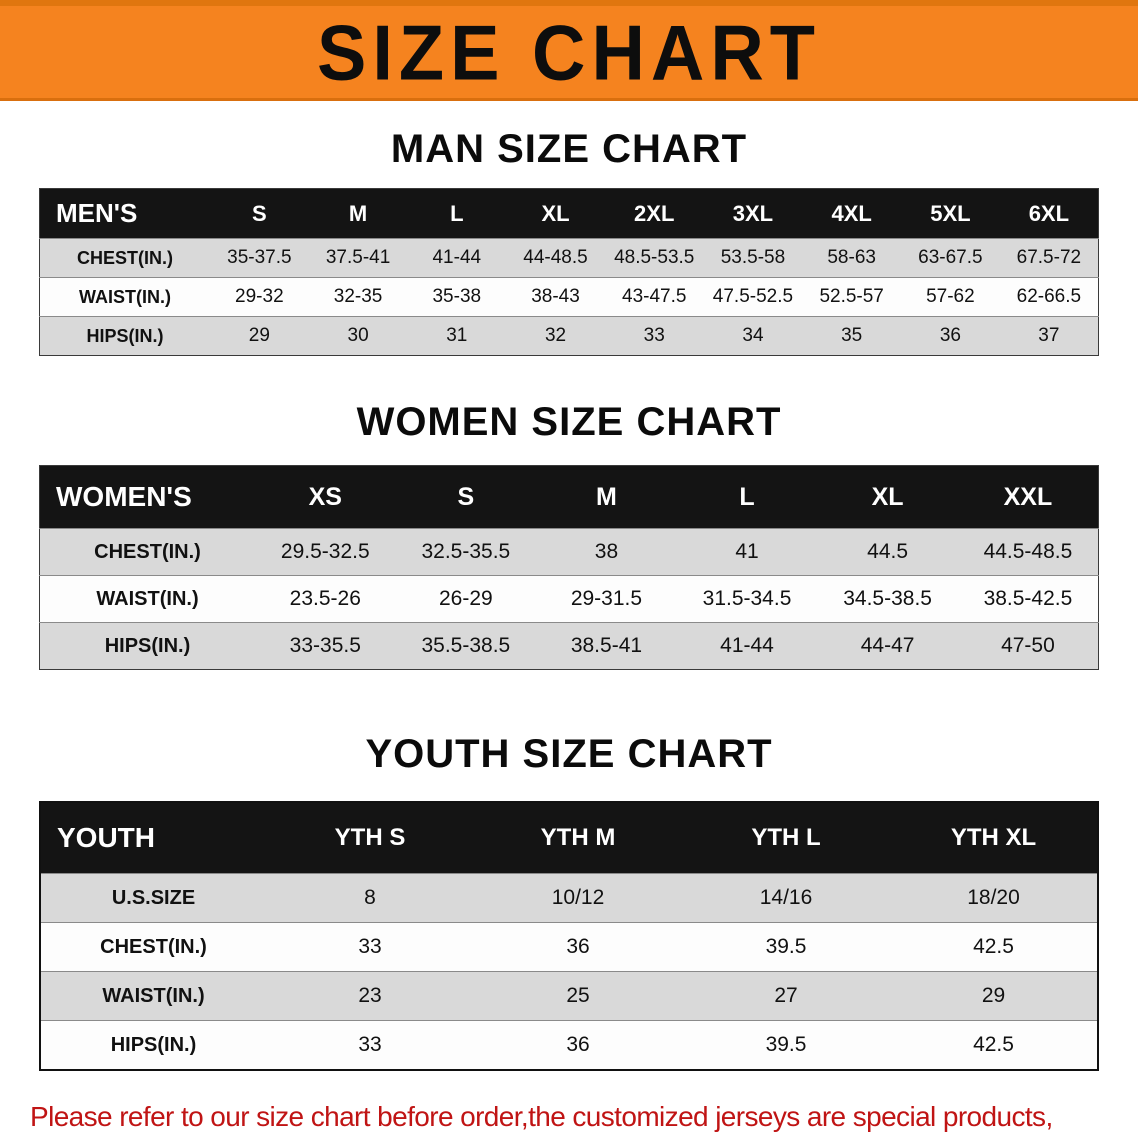 The image size is (1138, 1132). Describe the element at coordinates (325, 497) in the screenshot. I see `column-header: XS` at that location.